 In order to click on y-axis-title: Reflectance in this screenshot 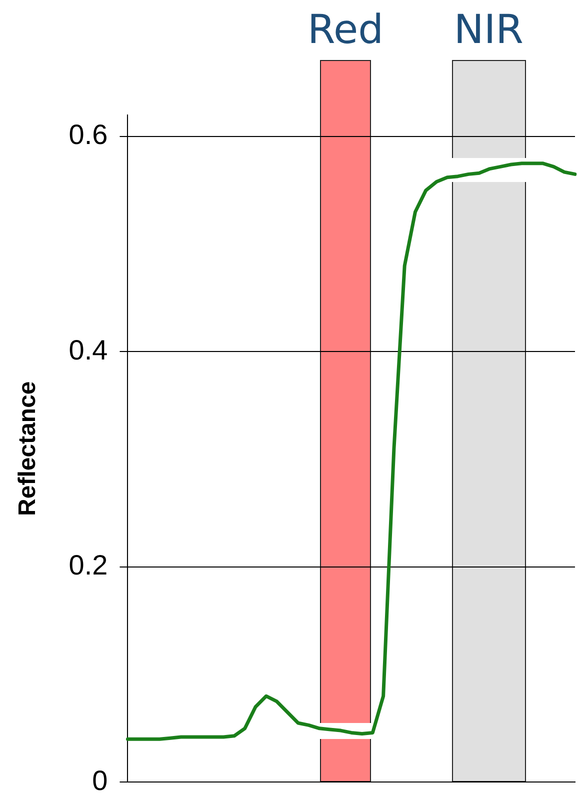, I will do `click(28, 448)`.